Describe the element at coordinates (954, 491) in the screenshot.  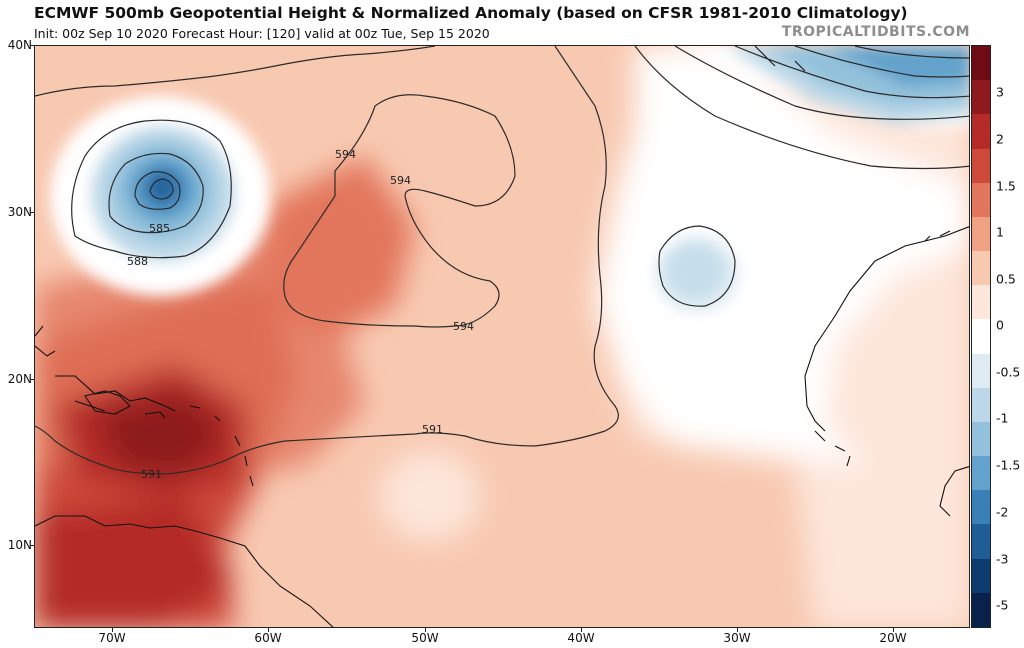
I see `coastline-africa-west` at that location.